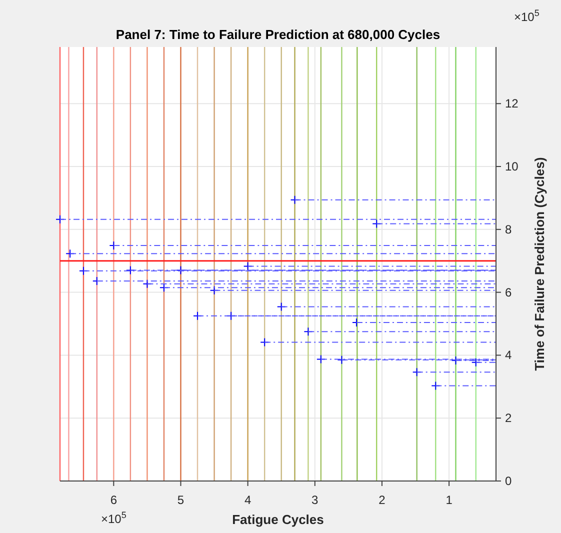  What do you see at coordinates (508, 355) in the screenshot?
I see `y-tick-label: 4` at bounding box center [508, 355].